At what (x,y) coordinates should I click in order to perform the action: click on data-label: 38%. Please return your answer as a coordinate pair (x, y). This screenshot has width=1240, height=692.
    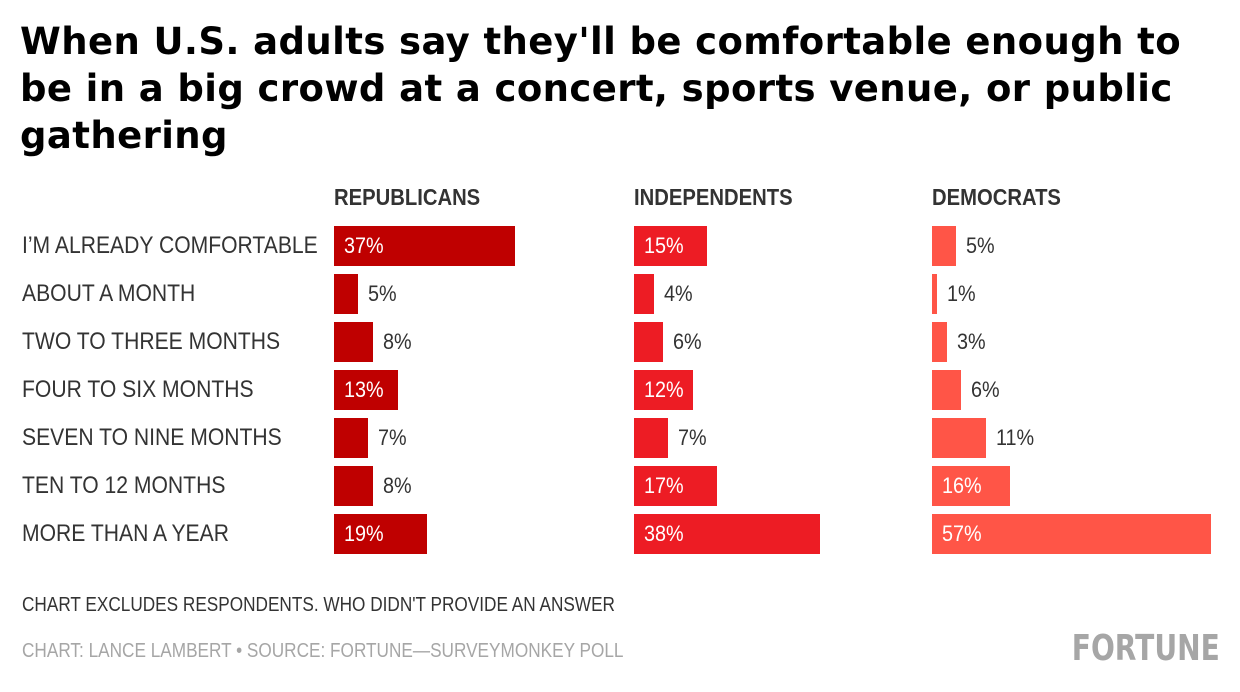
    Looking at the image, I should click on (664, 533).